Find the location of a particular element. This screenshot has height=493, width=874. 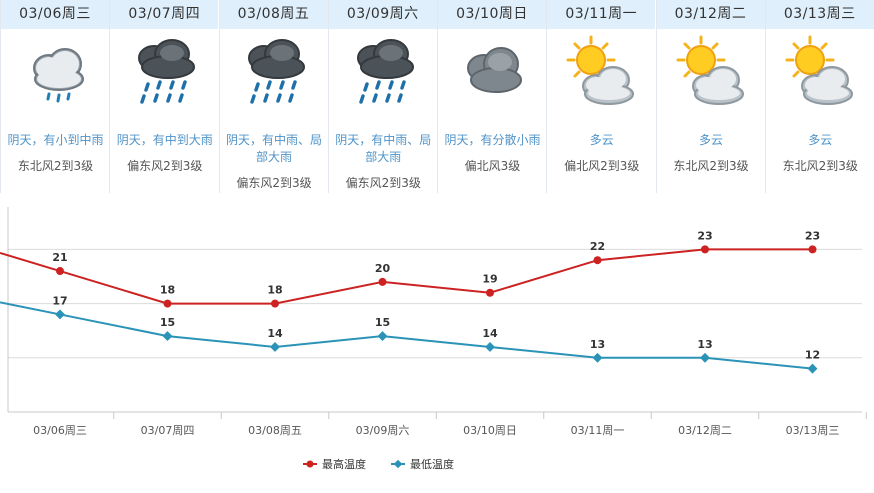

x-tick-label: 03/13周三 is located at coordinates (813, 430).